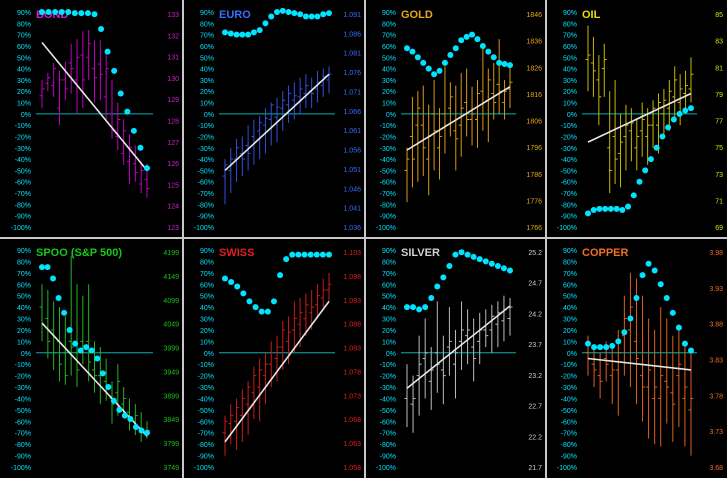 This screenshot has height=478, width=727. Describe the element at coordinates (534, 228) in the screenshot. I see `price-tick-label: 1766` at that location.